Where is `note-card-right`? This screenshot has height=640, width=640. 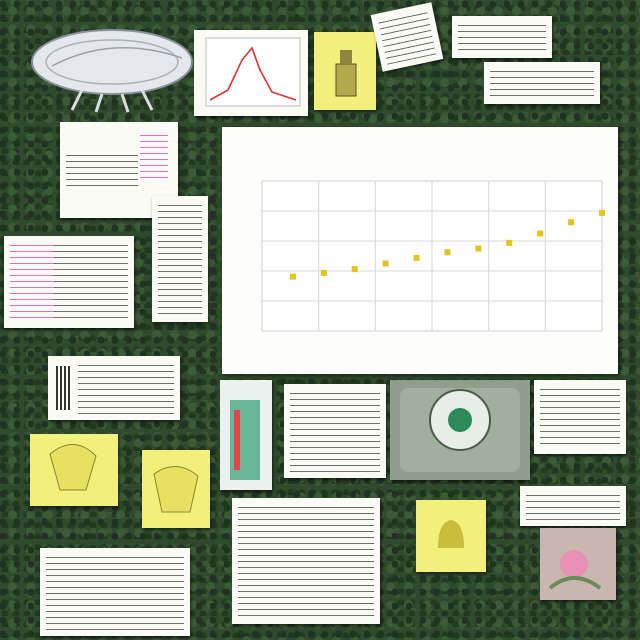 note-card-right is located at coordinates (542, 83).